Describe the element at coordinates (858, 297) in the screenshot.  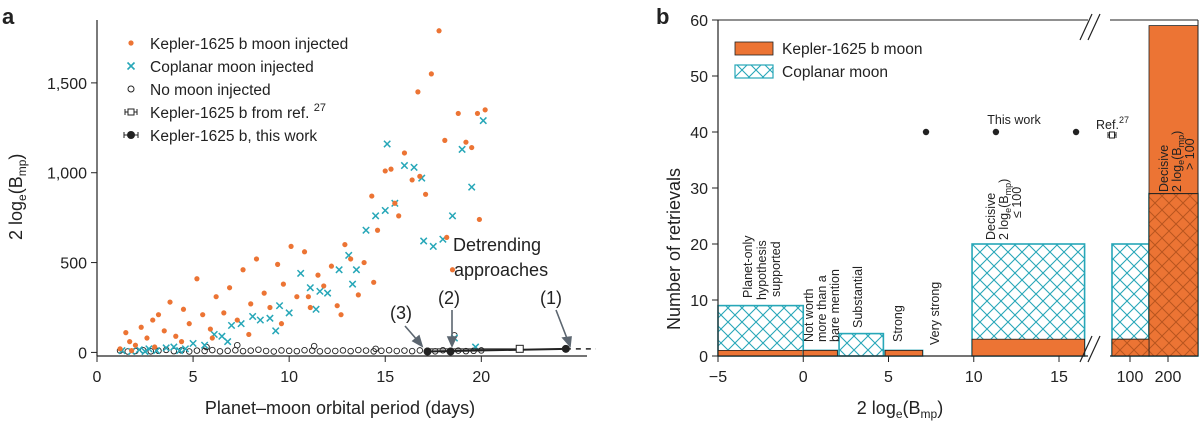
I see `cat-substantial: Substantial` at that location.